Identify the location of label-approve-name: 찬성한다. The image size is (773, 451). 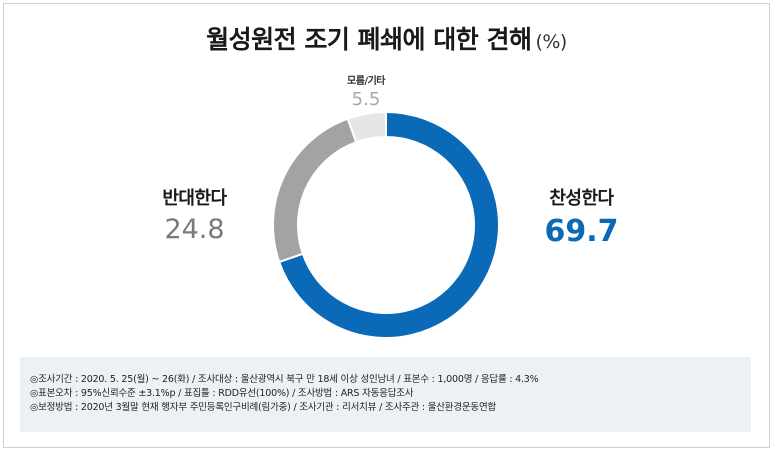
(581, 198).